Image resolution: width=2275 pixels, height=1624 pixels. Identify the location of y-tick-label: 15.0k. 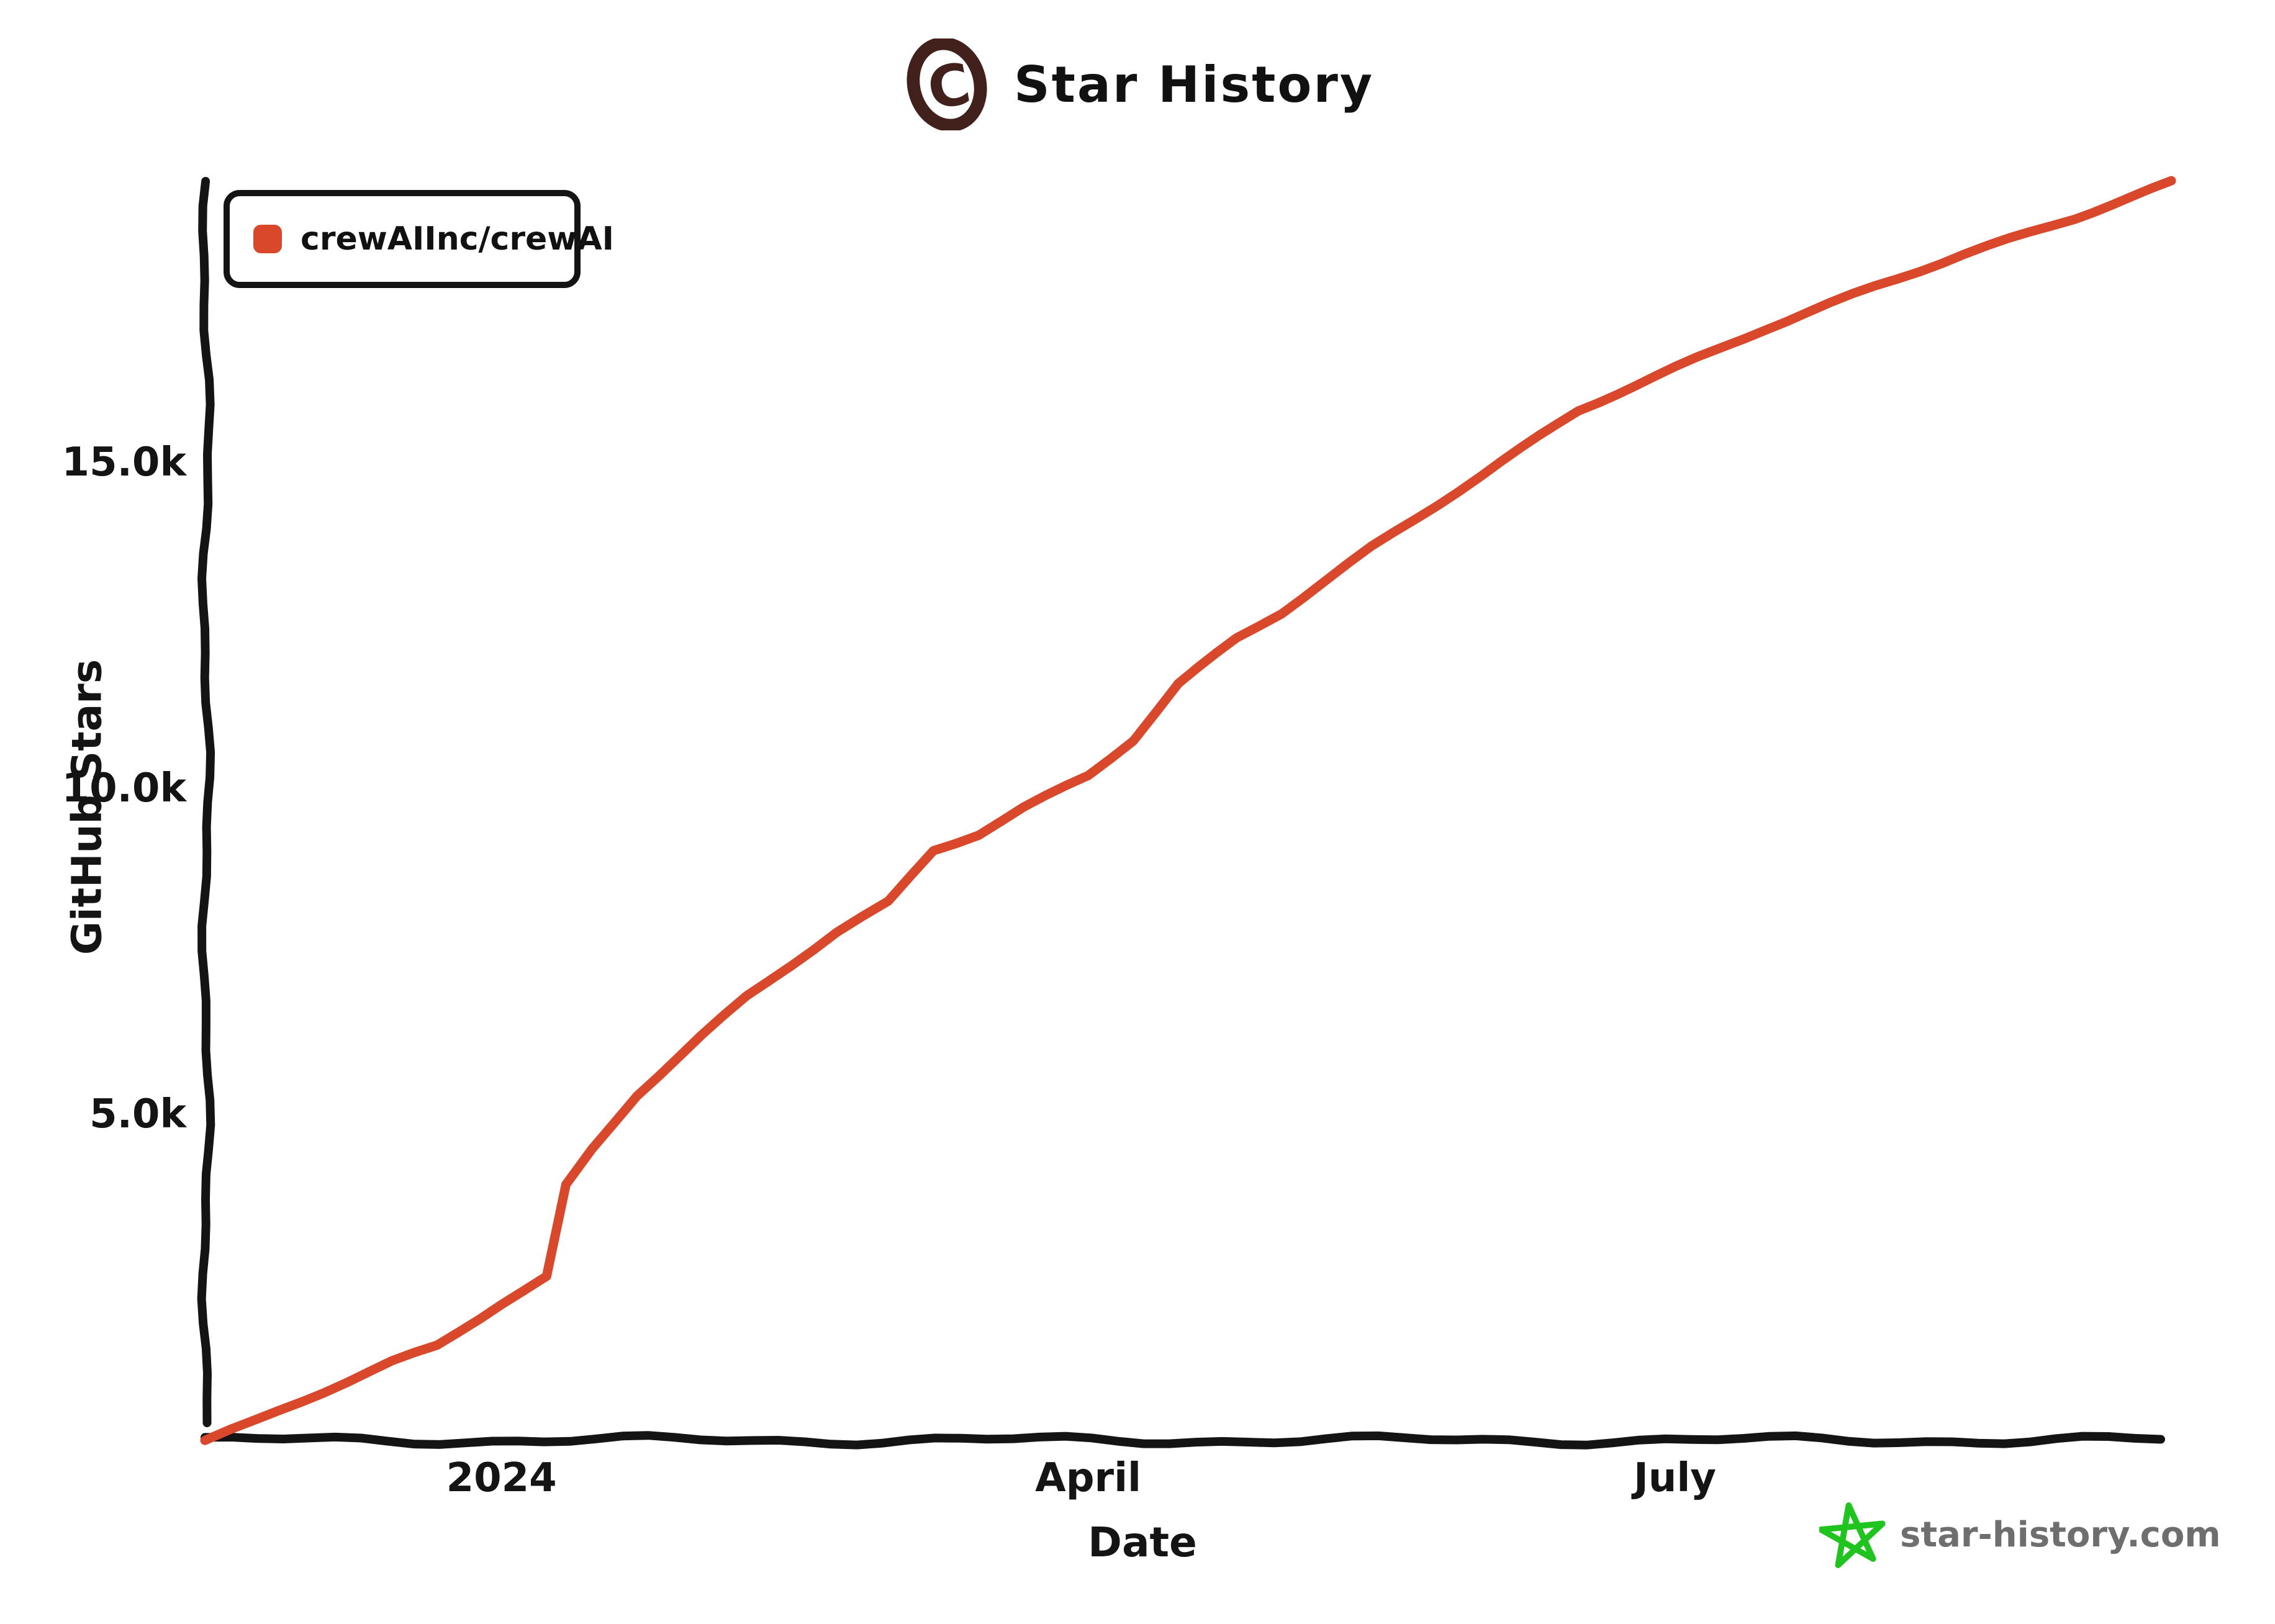
(123, 462).